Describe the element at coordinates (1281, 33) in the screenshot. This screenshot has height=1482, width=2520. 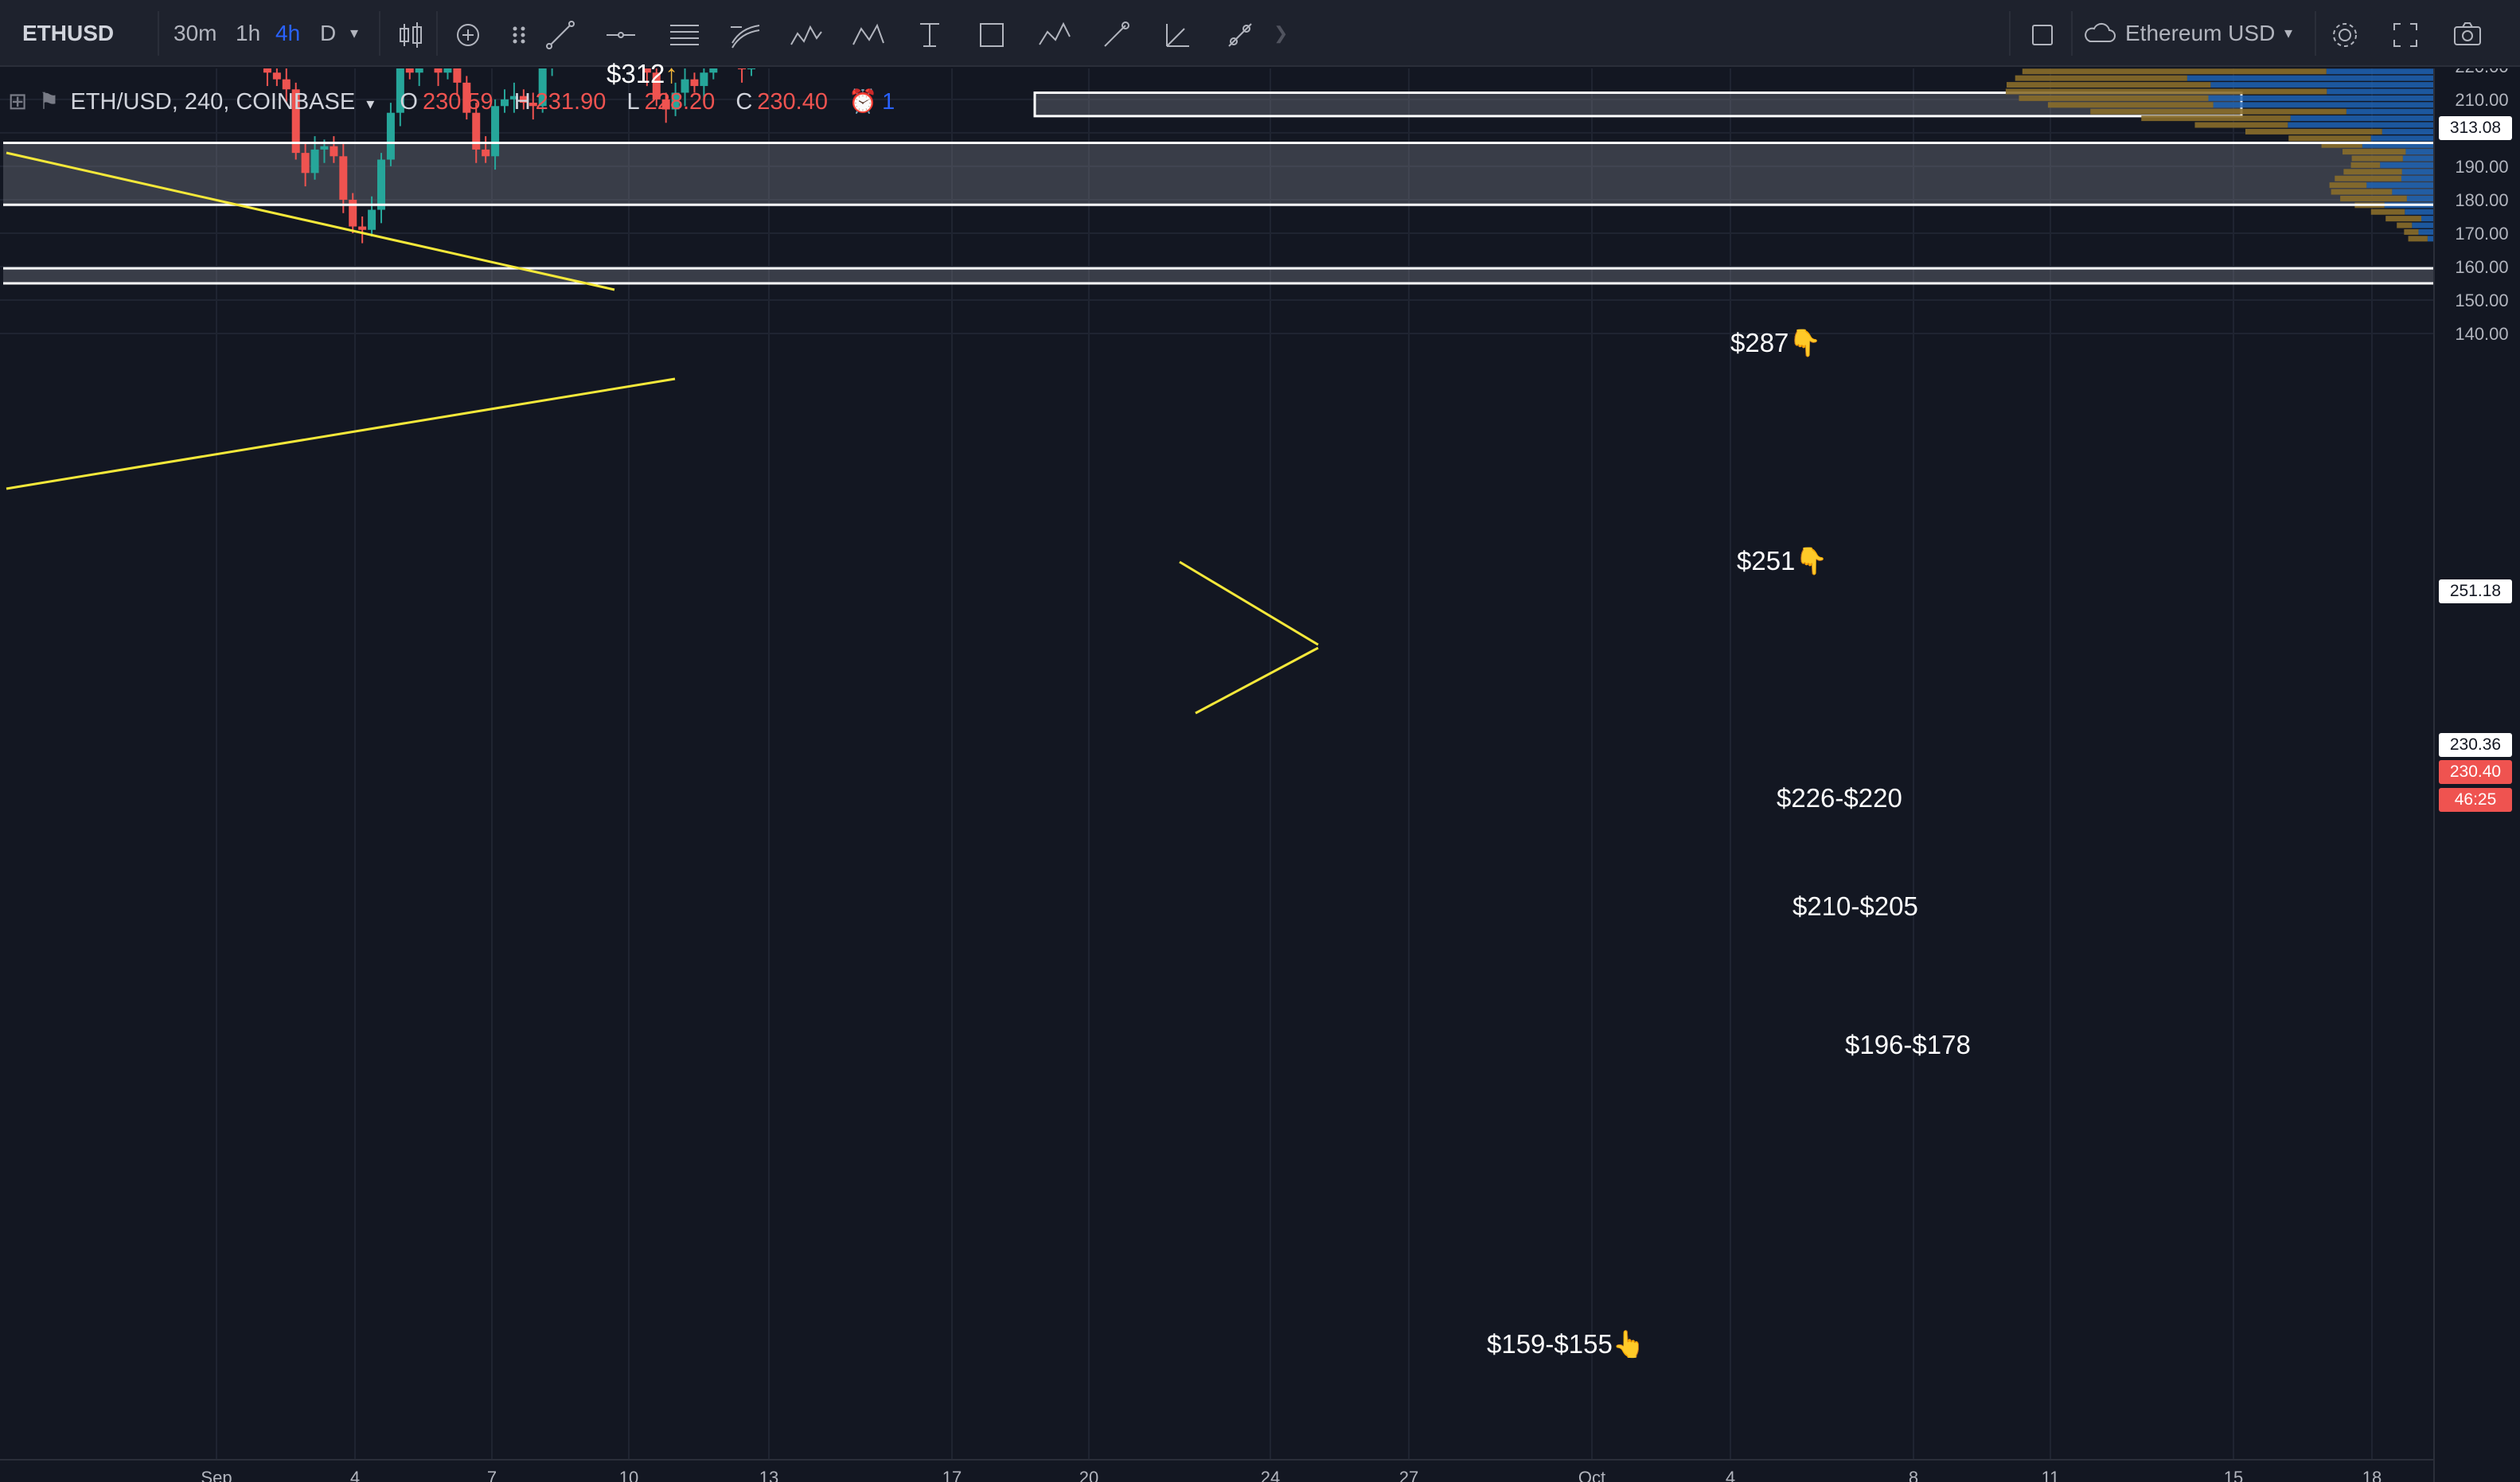
I see `more-tools-icon: ❯` at that location.